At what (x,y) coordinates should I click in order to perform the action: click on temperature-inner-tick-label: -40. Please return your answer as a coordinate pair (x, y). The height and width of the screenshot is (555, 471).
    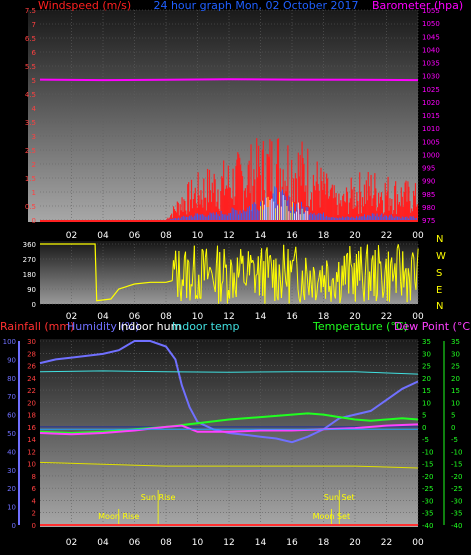
    Looking at the image, I should click on (427, 526).